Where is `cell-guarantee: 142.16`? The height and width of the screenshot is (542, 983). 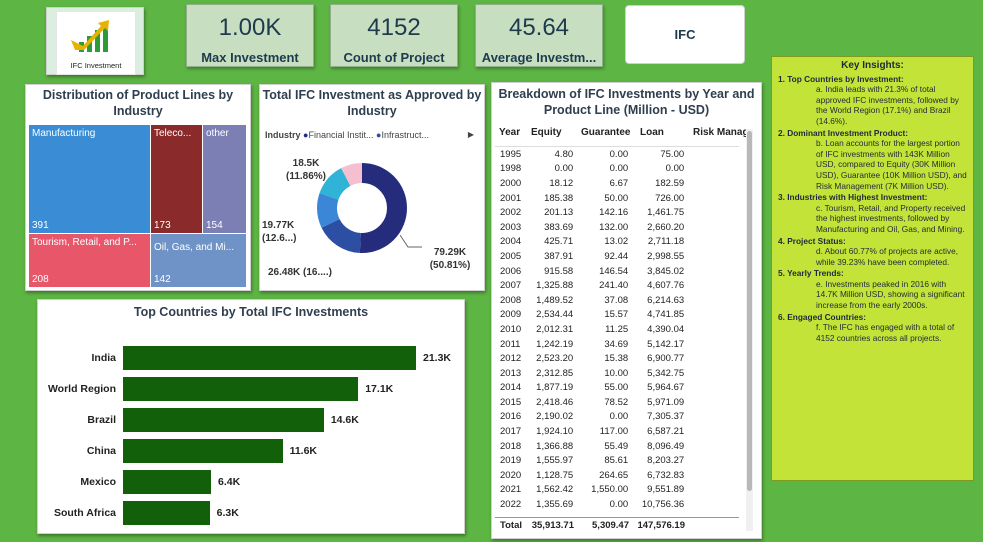
cell-guarantee: 142.16 is located at coordinates (614, 213).